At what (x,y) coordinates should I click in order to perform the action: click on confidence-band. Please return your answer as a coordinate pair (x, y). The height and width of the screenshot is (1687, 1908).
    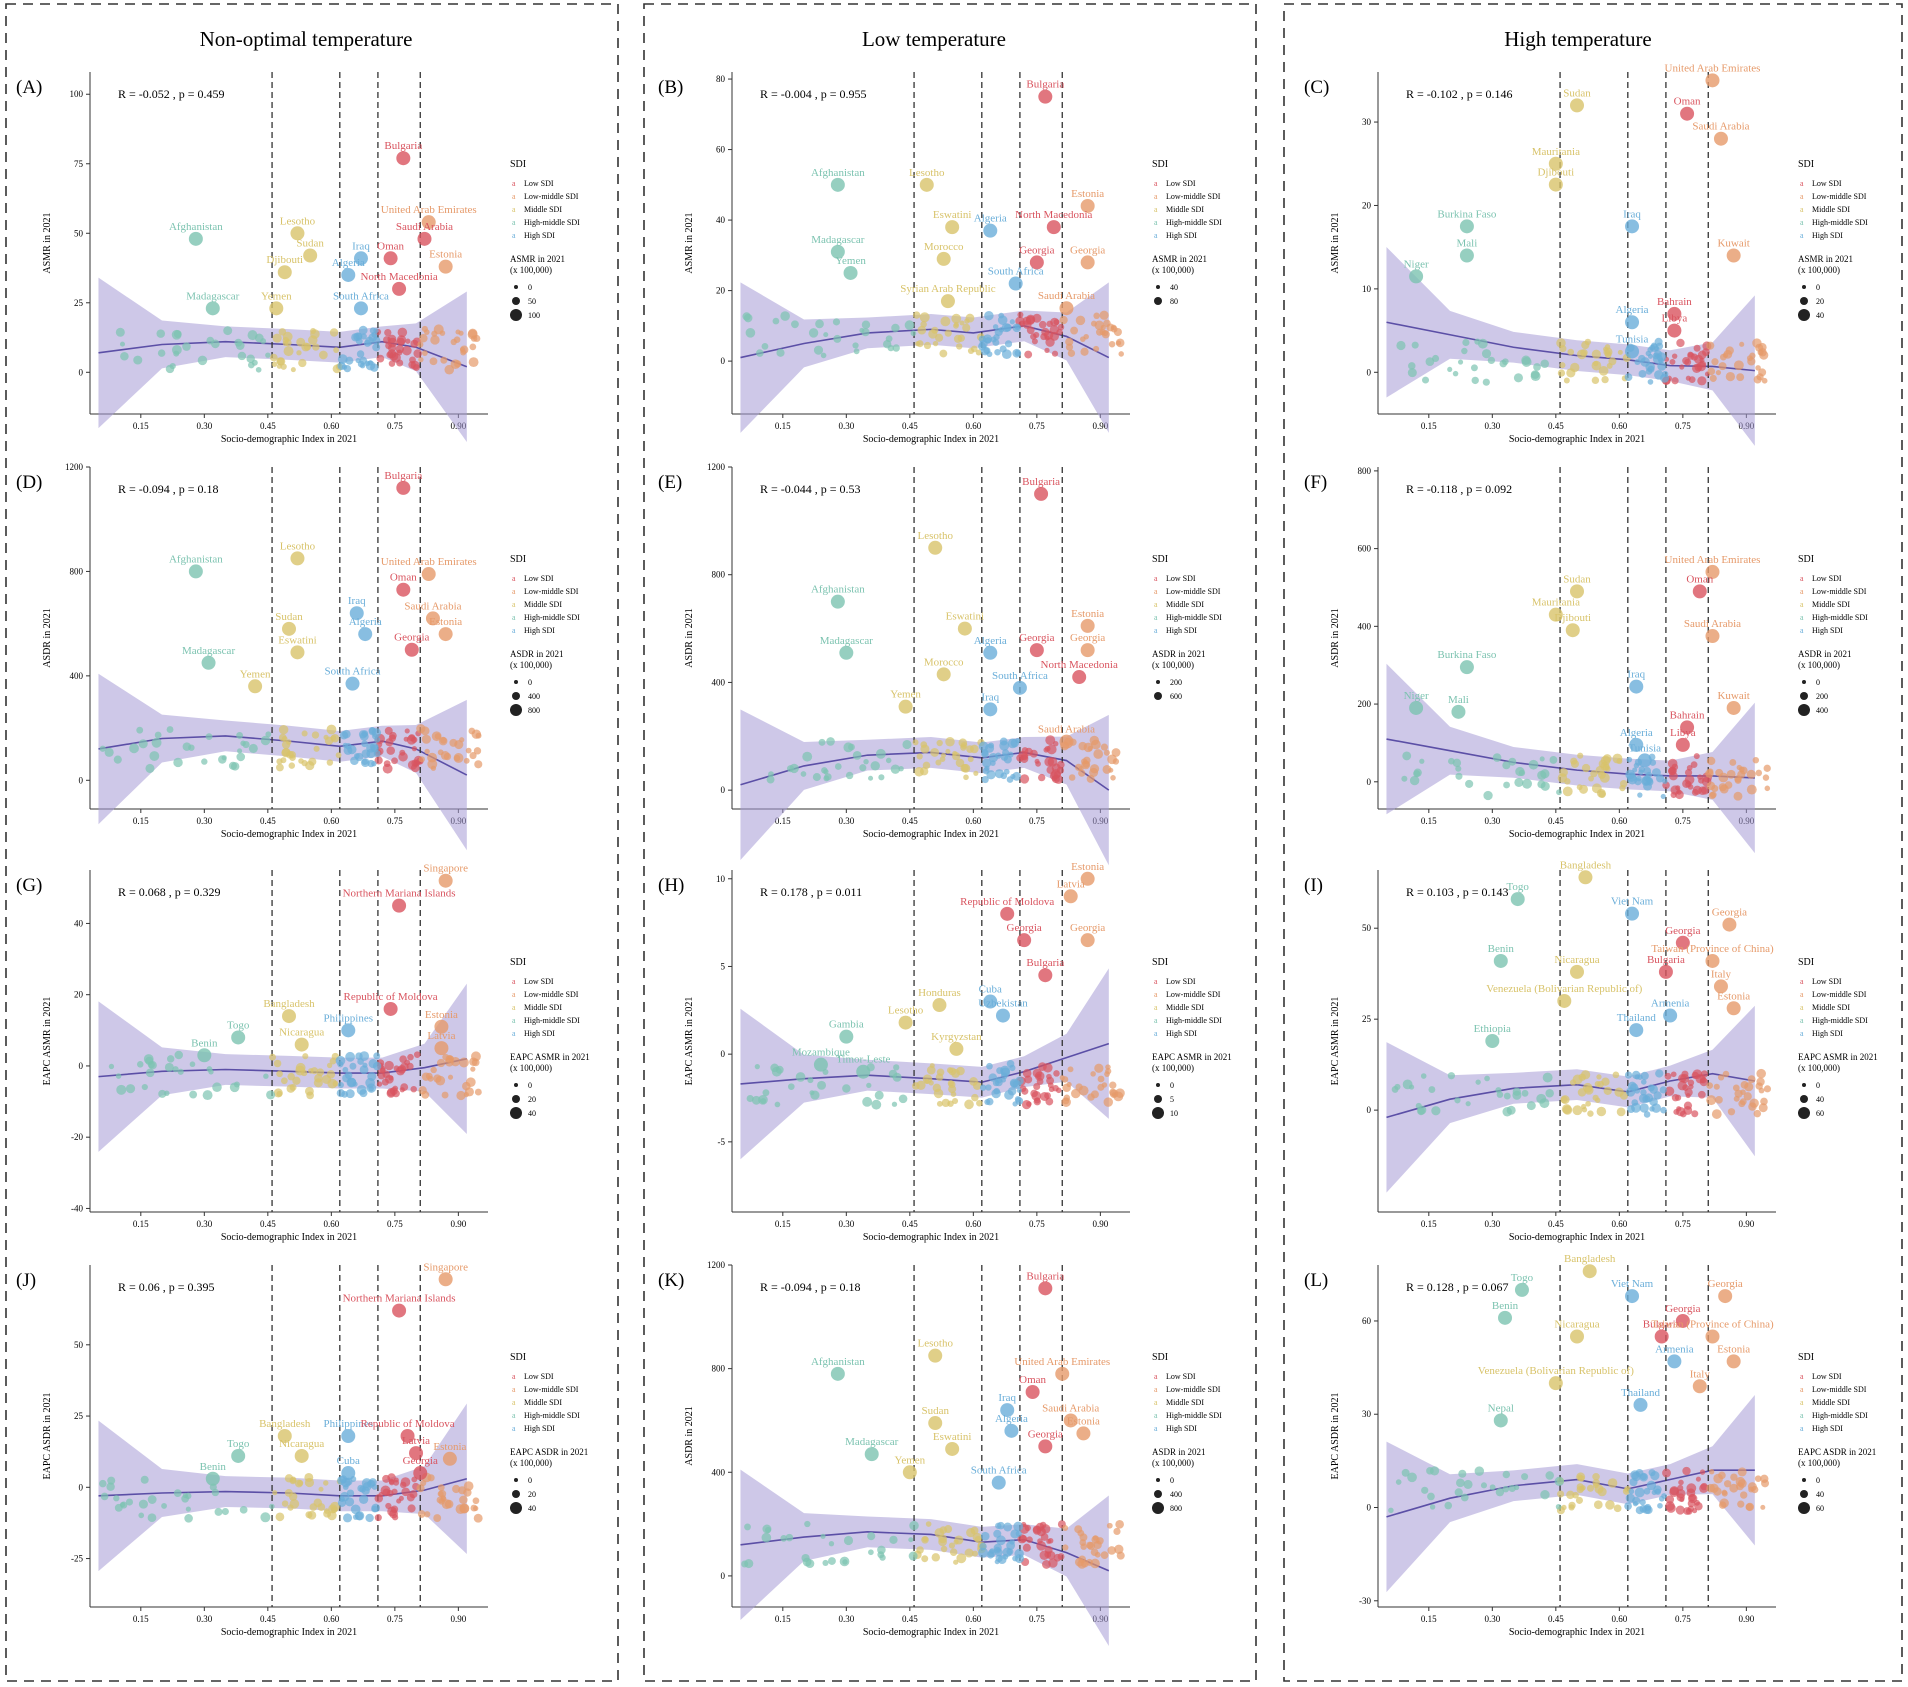
    Looking at the image, I should click on (924, 1064).